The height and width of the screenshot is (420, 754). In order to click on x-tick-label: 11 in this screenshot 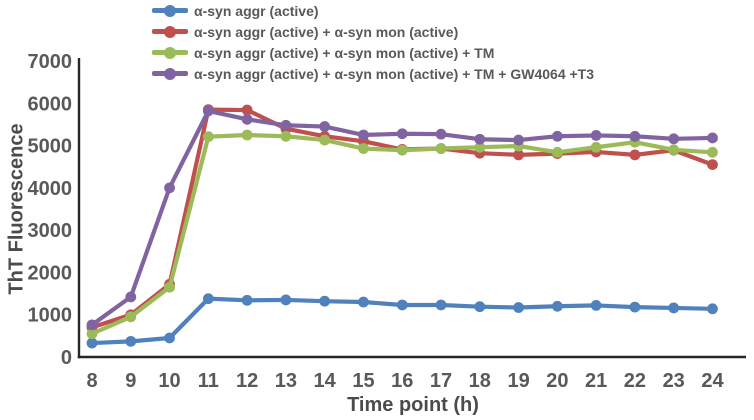, I will do `click(208, 381)`.